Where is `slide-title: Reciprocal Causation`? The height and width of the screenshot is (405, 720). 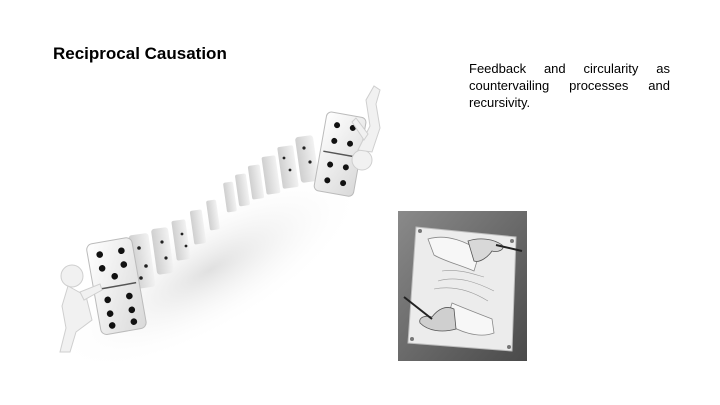 slide-title: Reciprocal Causation is located at coordinates (140, 53).